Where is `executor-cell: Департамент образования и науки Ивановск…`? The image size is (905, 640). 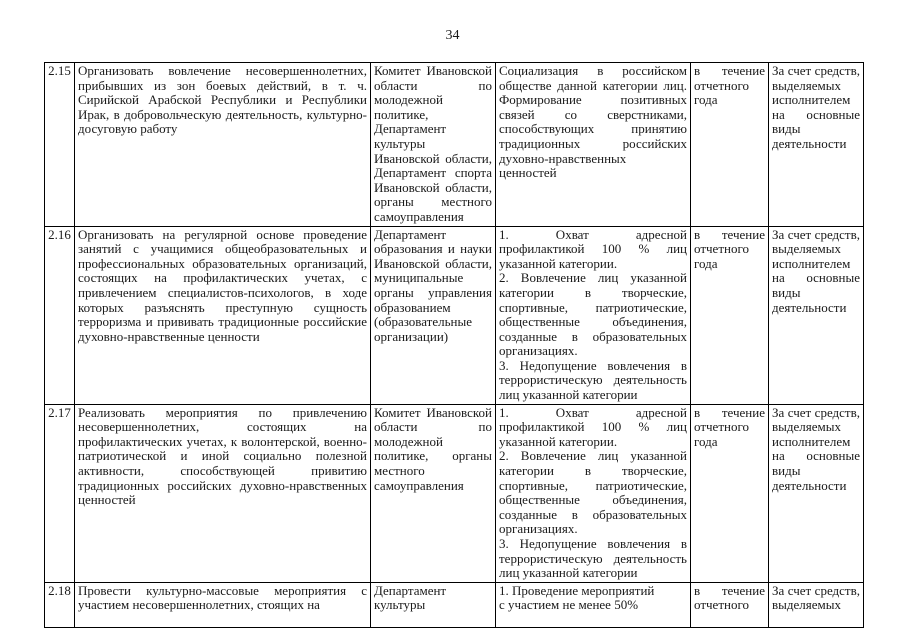 executor-cell: Департамент образования и науки Ивановск… is located at coordinates (433, 315).